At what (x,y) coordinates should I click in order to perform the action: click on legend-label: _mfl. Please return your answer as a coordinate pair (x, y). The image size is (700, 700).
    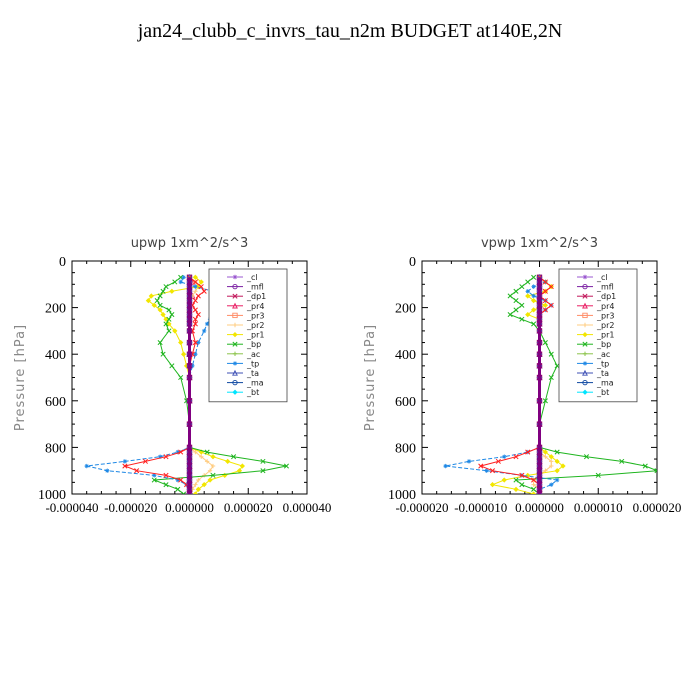
    Looking at the image, I should click on (255, 287).